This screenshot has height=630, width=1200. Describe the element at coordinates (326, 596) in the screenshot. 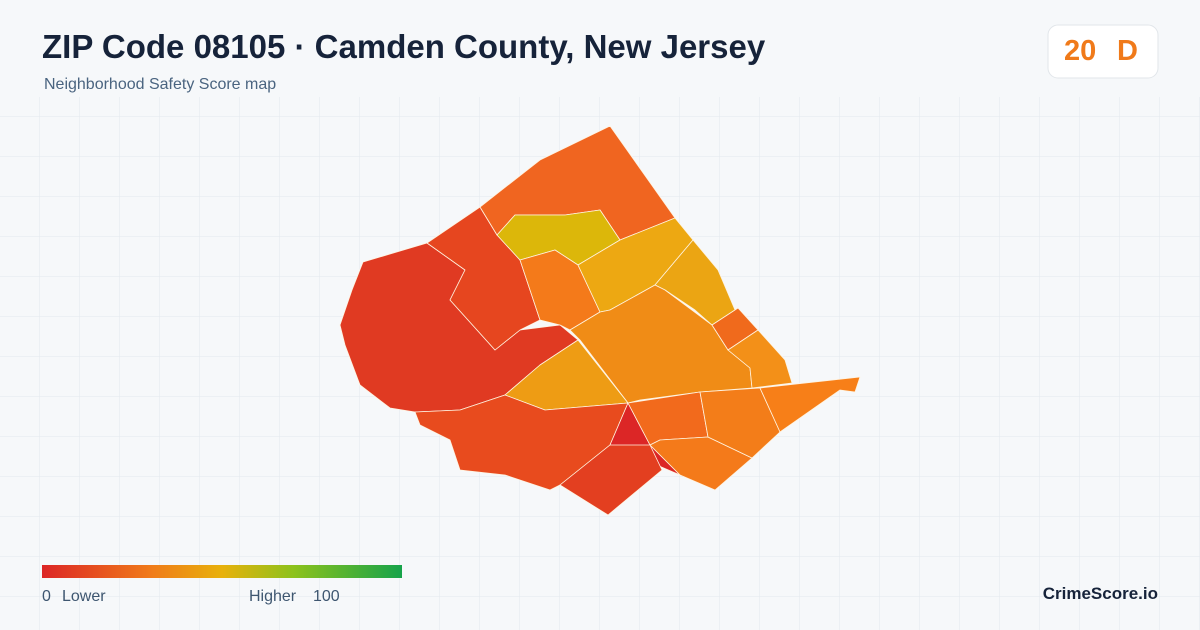

I see `legend-max: 100` at that location.